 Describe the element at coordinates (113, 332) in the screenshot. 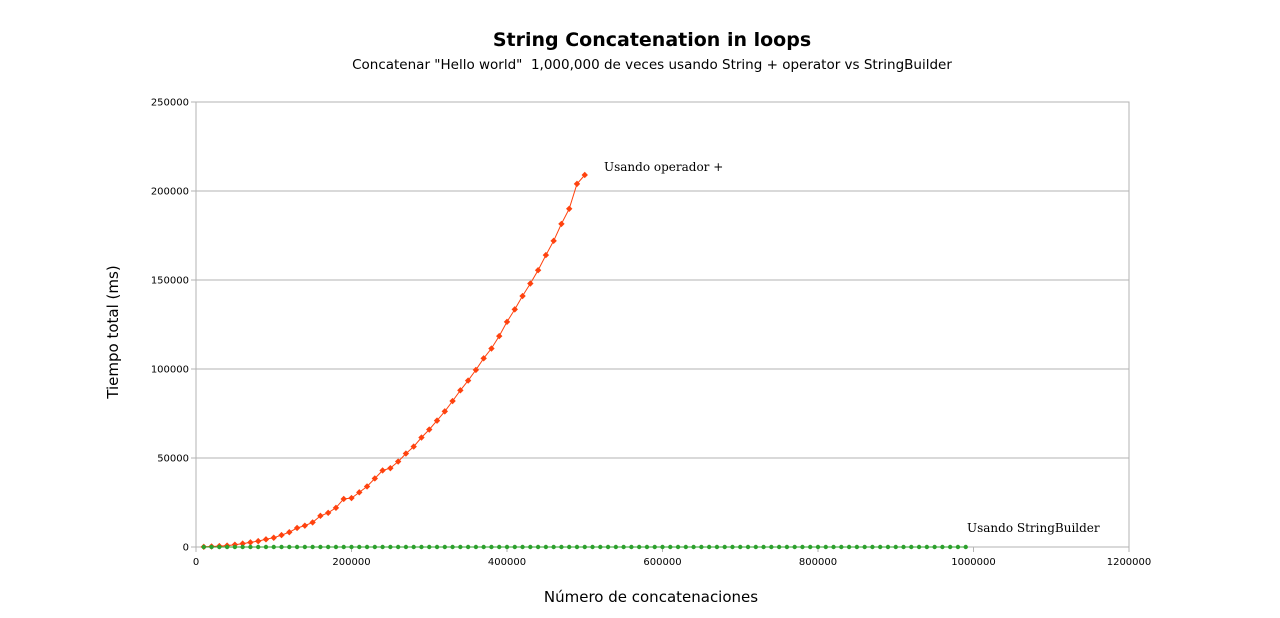

I see `y-axis-title: Tiempo total (ms)` at that location.